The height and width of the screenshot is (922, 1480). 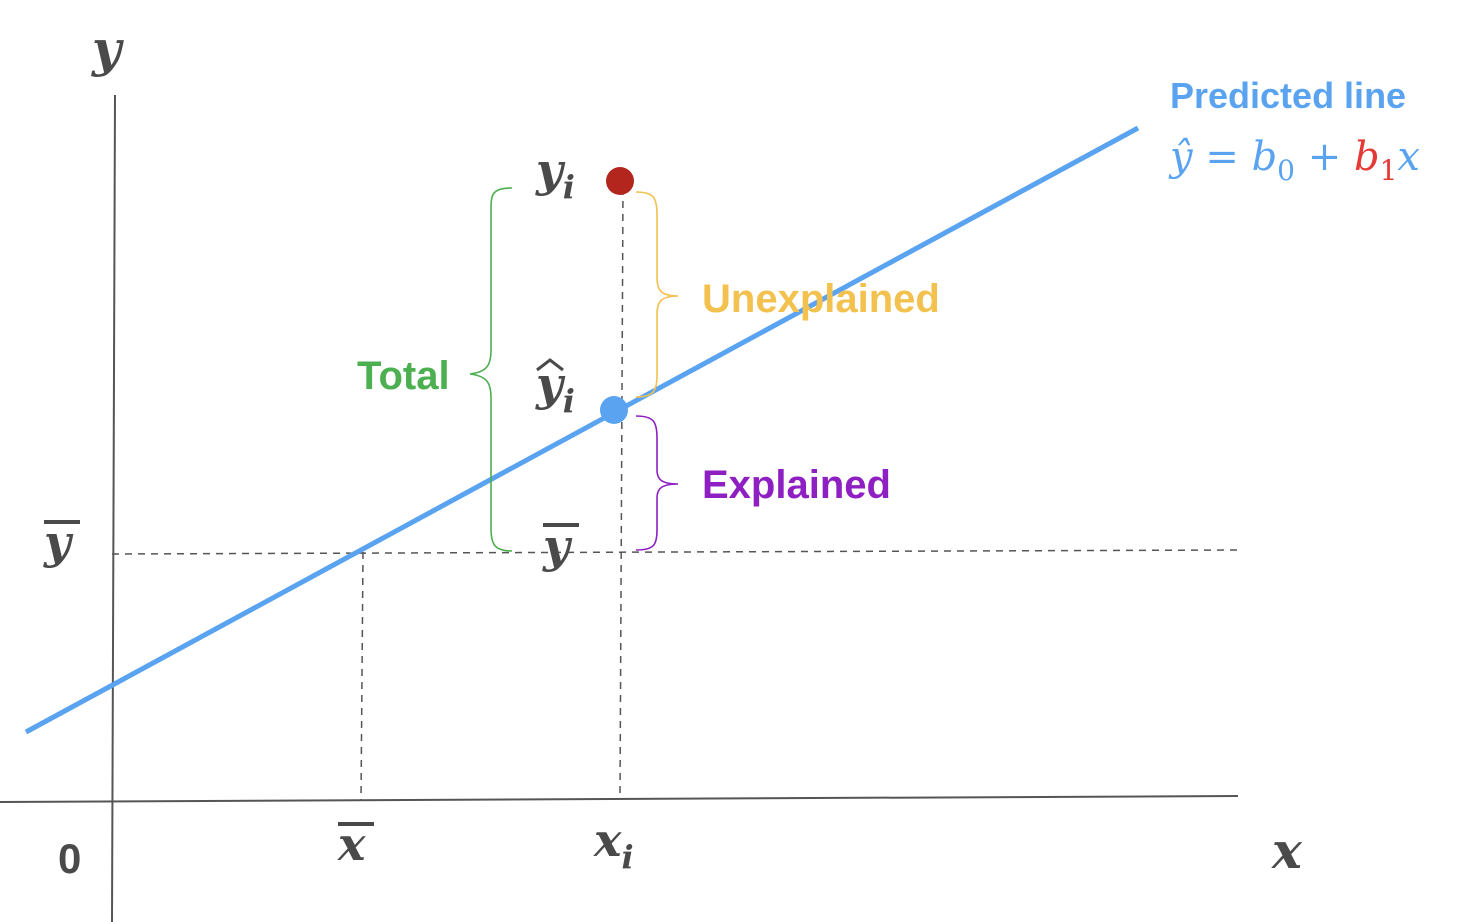 I want to click on total-label: Total, so click(x=403, y=376).